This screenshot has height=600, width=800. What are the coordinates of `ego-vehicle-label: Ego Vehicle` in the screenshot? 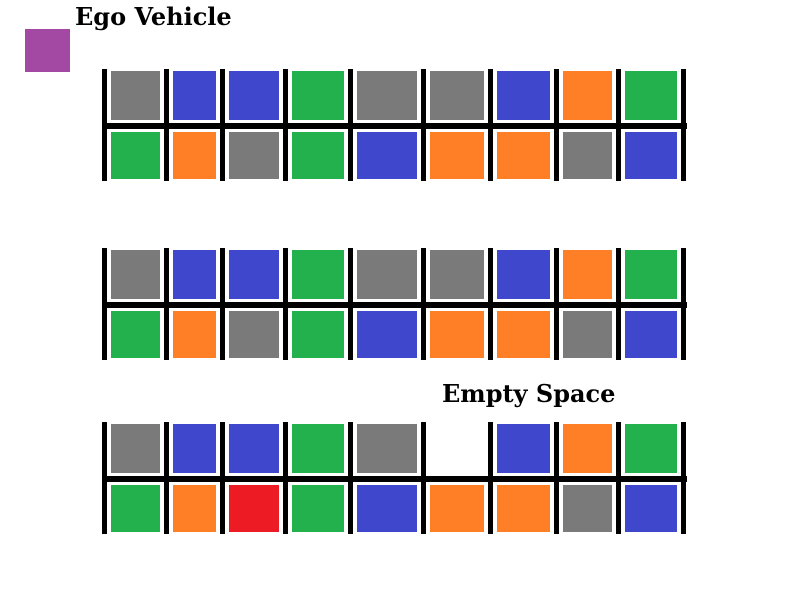 It's located at (153, 16).